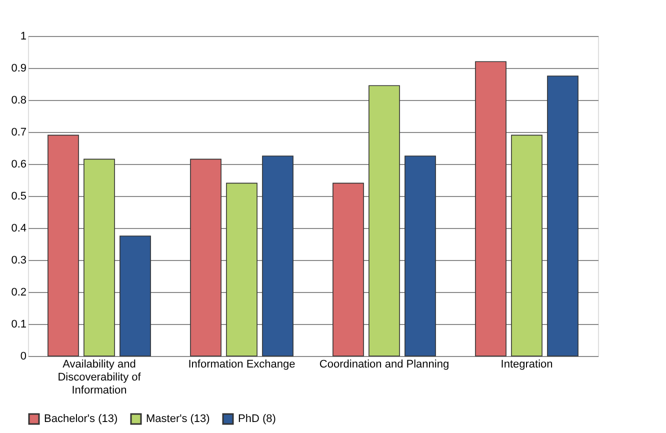 This screenshot has width=666, height=433. I want to click on y-tick-label: 0.5, so click(18, 196).